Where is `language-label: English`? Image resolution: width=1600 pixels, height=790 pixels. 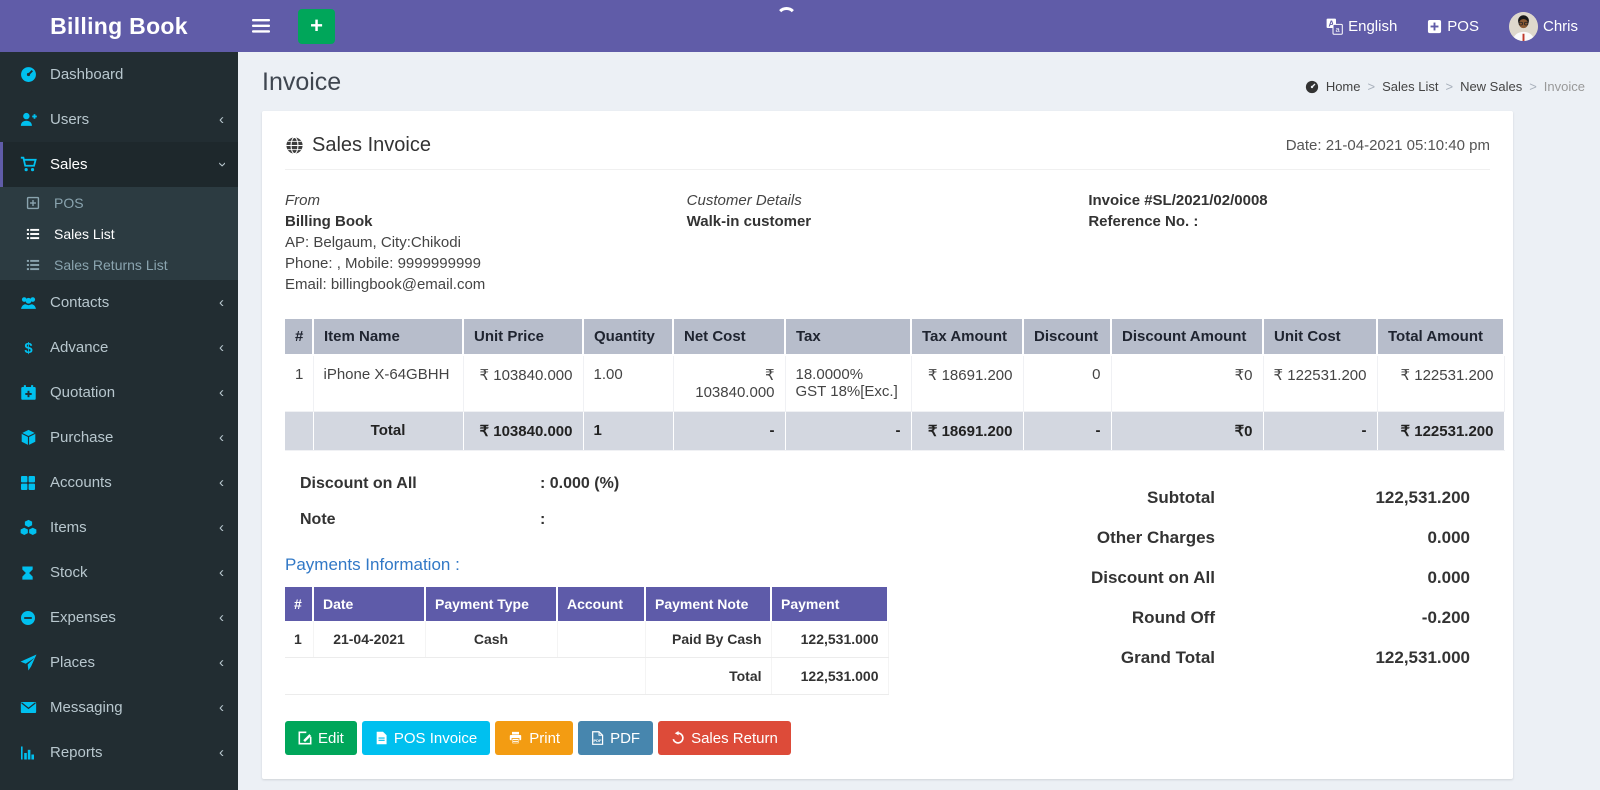 language-label: English is located at coordinates (1373, 26).